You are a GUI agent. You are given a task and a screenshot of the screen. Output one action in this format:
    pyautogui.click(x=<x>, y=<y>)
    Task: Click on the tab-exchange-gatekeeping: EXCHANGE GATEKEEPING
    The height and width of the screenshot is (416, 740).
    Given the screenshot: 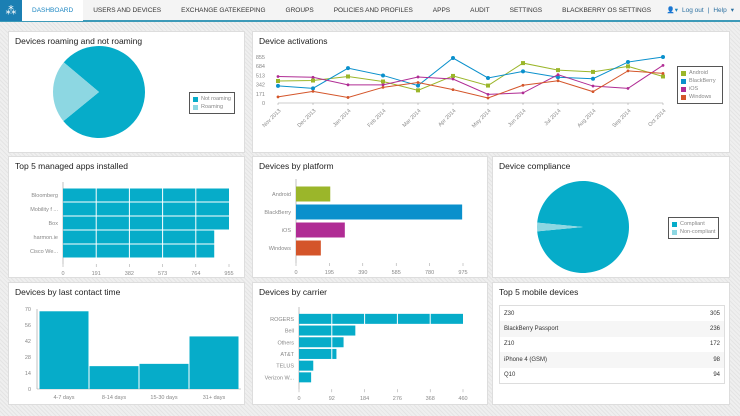 What is the action you would take?
    pyautogui.click(x=223, y=10)
    